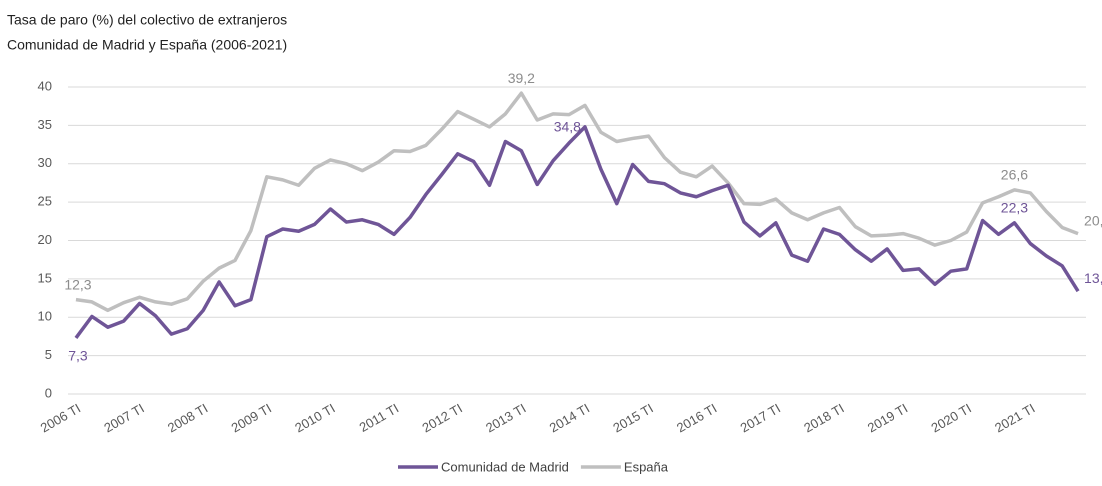  Describe the element at coordinates (314, 418) in the screenshot. I see `x-tick-label: 2010 TI` at that location.